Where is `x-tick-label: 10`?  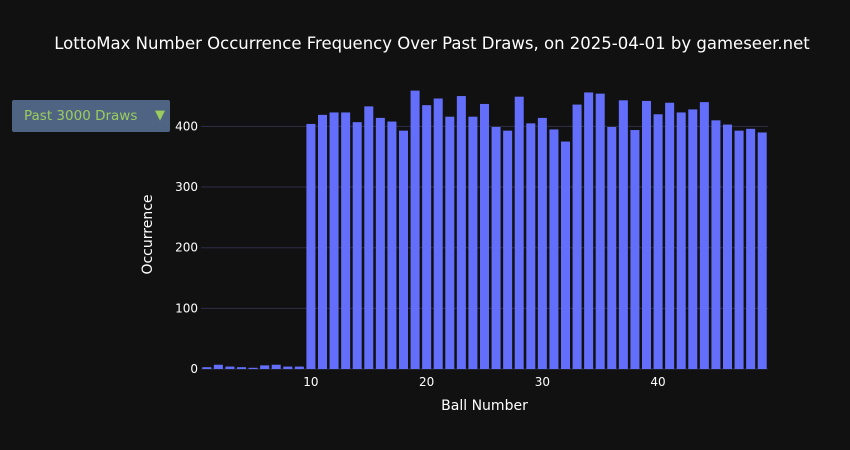 x-tick-label: 10 is located at coordinates (310, 382).